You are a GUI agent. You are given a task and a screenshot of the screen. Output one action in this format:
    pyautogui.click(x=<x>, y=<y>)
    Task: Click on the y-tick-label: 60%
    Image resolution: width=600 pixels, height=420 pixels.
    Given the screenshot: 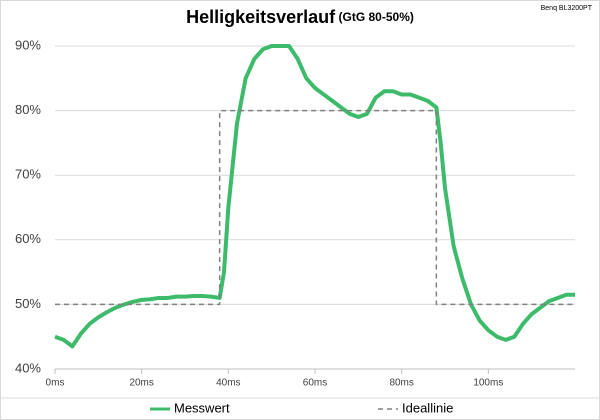 What is the action you would take?
    pyautogui.click(x=28, y=238)
    